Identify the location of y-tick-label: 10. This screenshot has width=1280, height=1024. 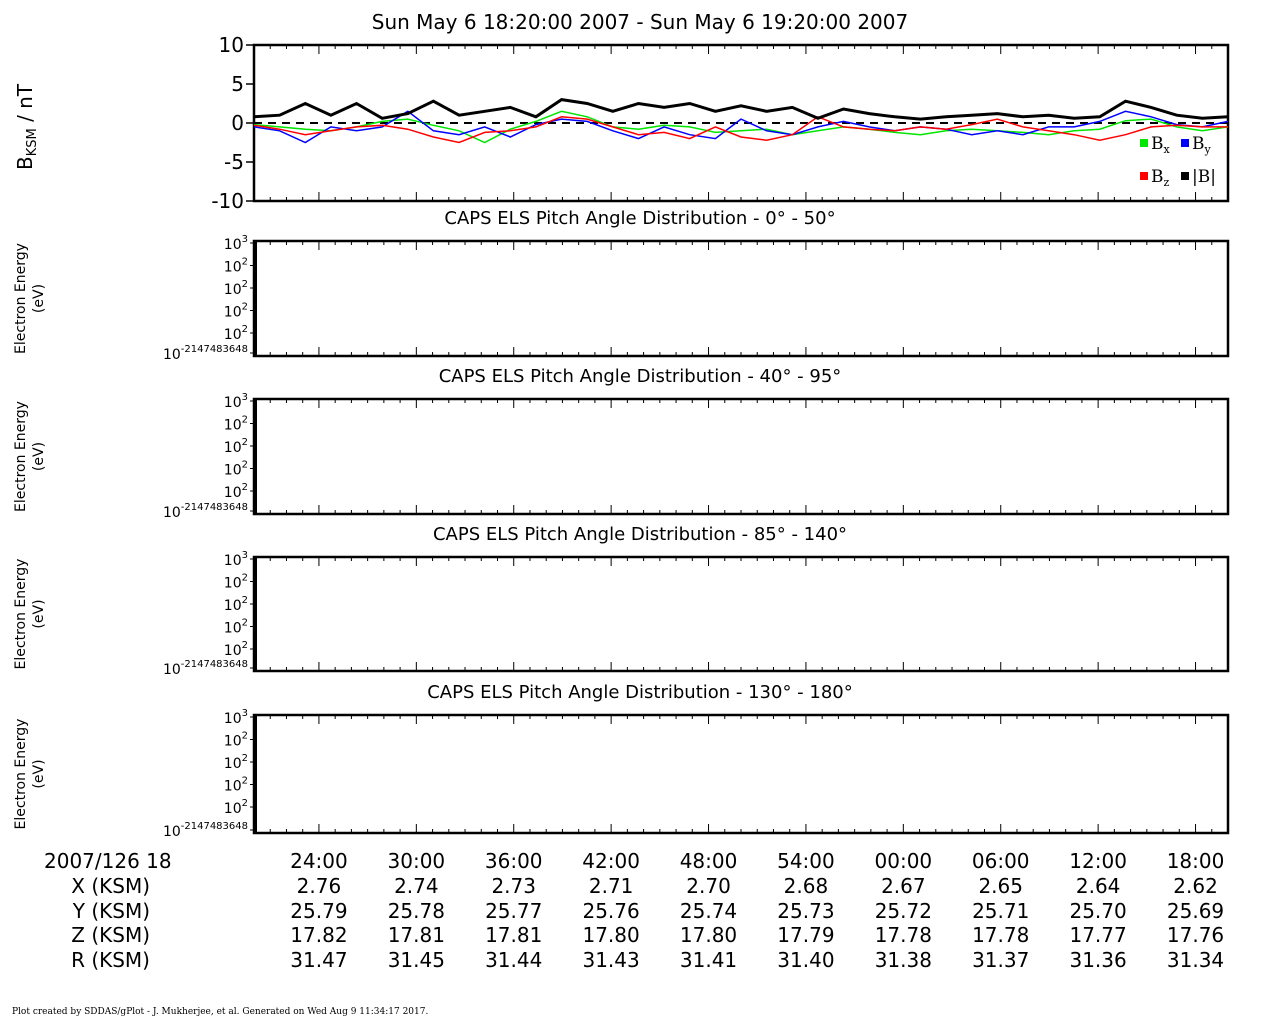
(231, 45).